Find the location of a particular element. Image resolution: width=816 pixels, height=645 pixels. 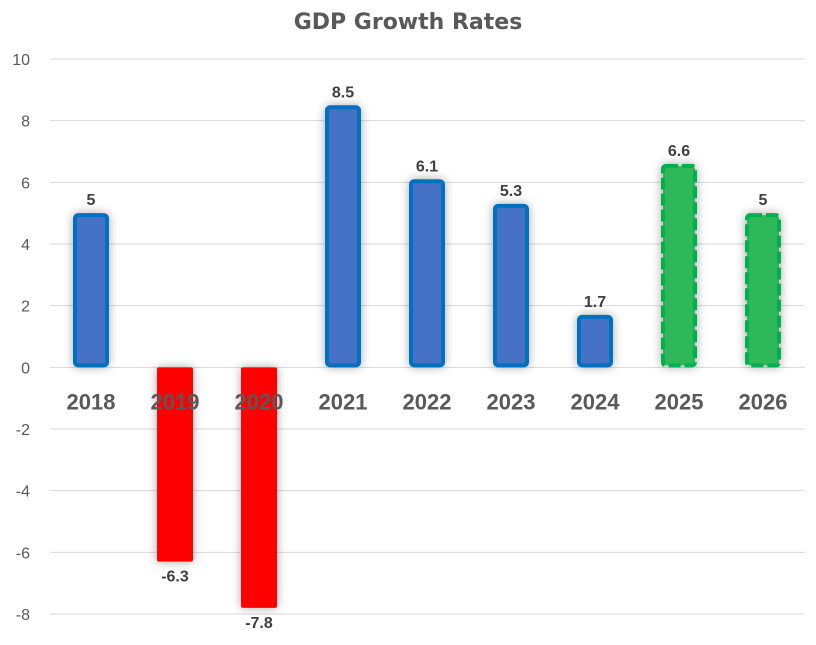

x-tick-label: 2018 is located at coordinates (91, 401).